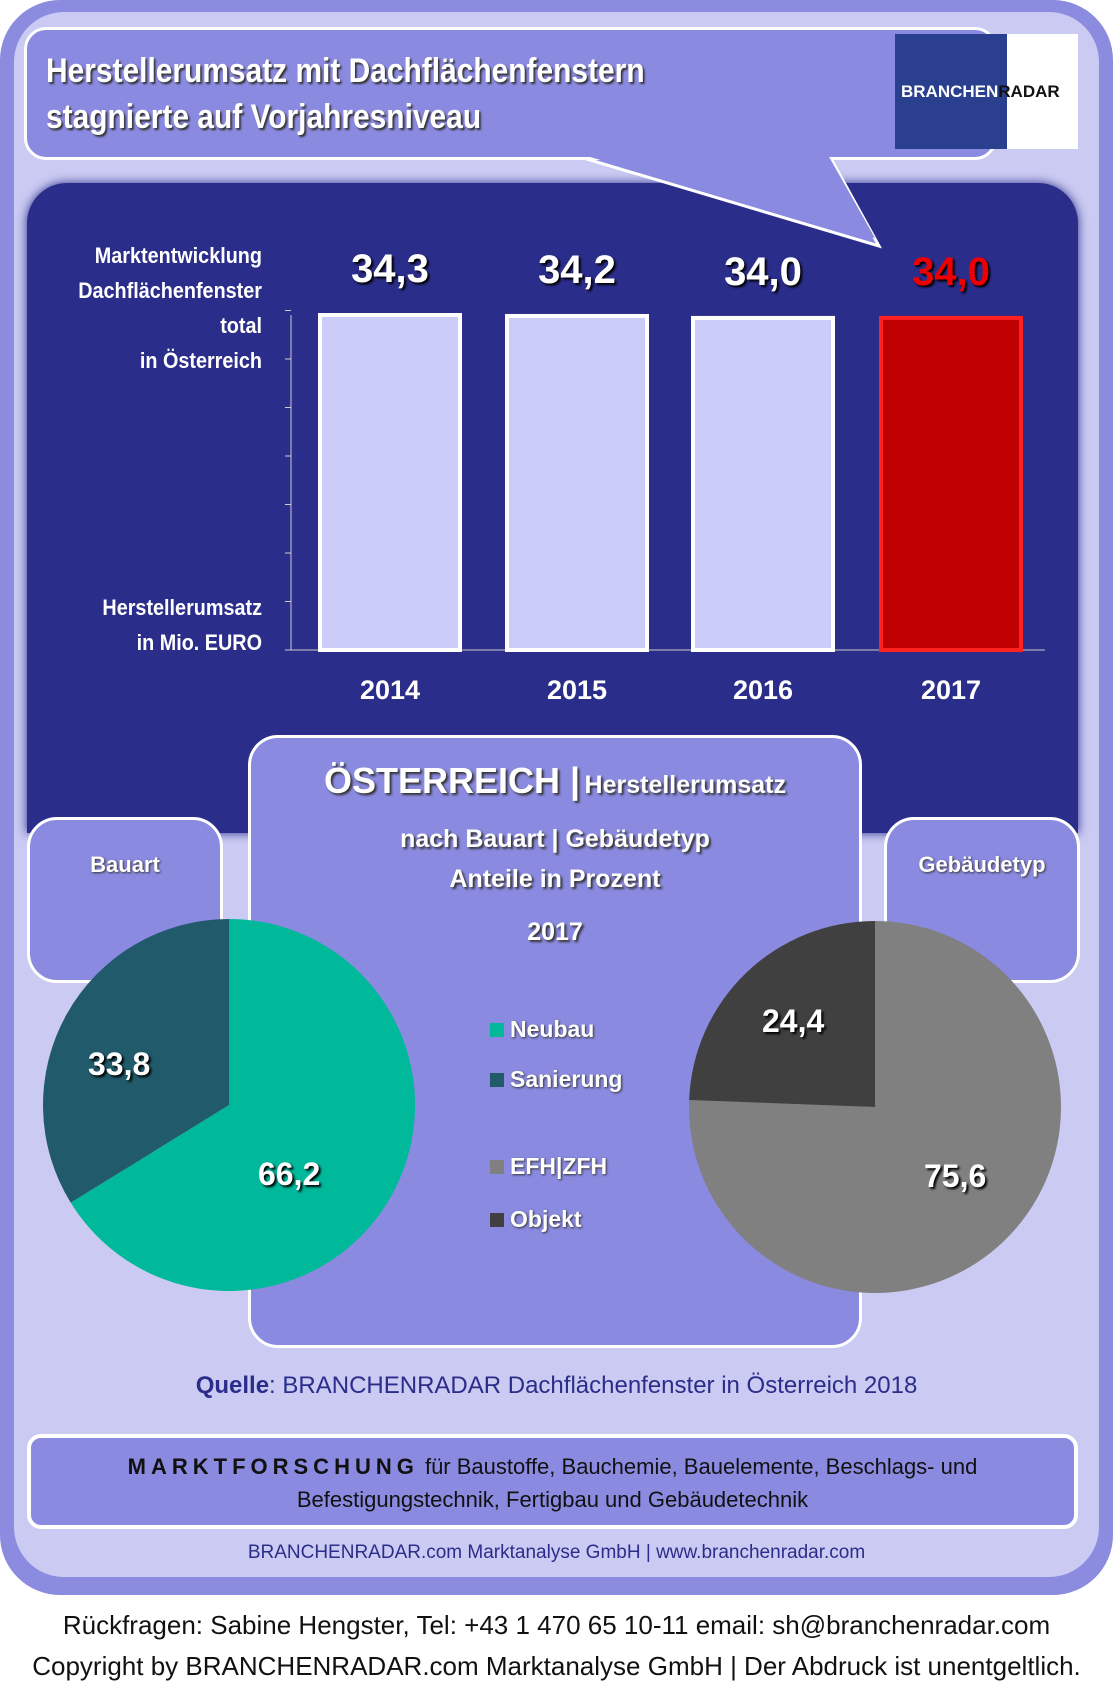 Image resolution: width=1113 pixels, height=1687 pixels. Describe the element at coordinates (555, 780) in the screenshot. I see `center-title: ÖSTERREICH | Herstellerumsatz` at that location.